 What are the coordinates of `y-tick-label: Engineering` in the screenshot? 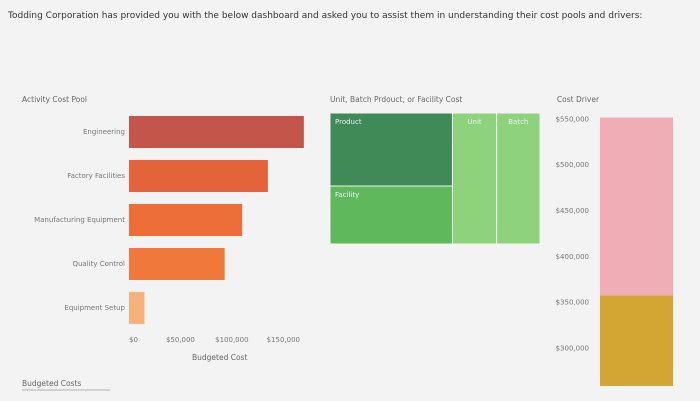 It's located at (104, 132).